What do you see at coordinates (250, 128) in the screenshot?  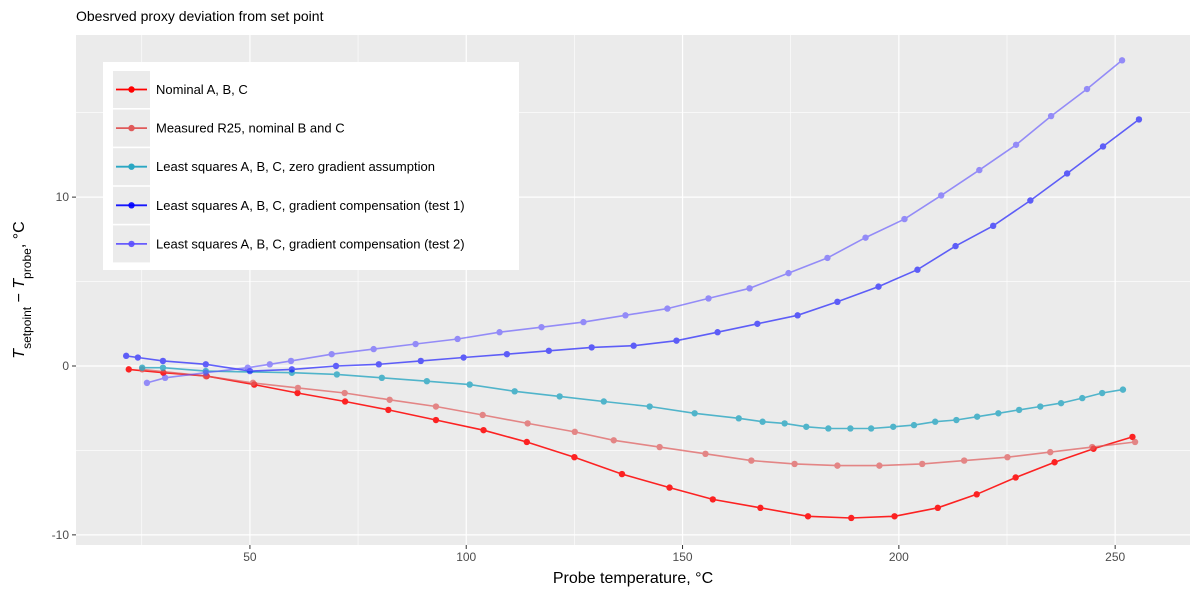 I see `legend-label: Measured R25, nominal B and C` at bounding box center [250, 128].